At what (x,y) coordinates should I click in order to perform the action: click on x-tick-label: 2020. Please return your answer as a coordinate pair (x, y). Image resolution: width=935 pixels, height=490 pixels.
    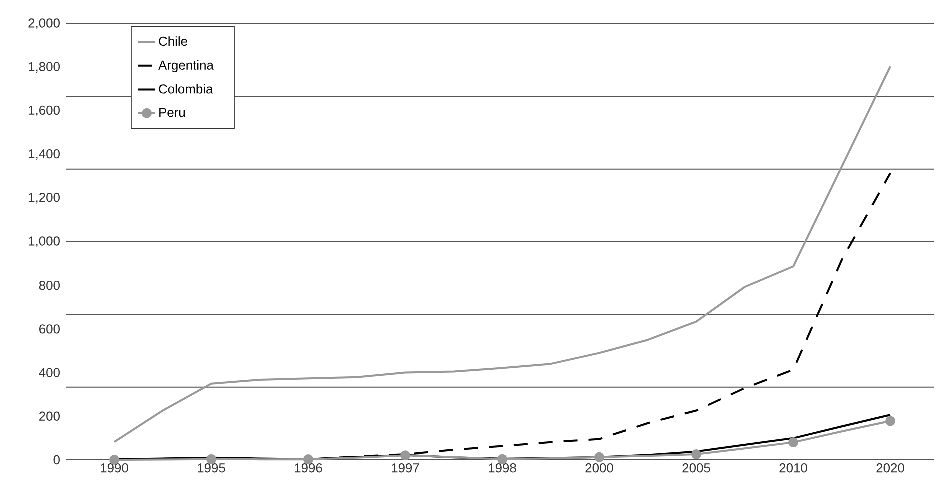
    Looking at the image, I should click on (890, 468).